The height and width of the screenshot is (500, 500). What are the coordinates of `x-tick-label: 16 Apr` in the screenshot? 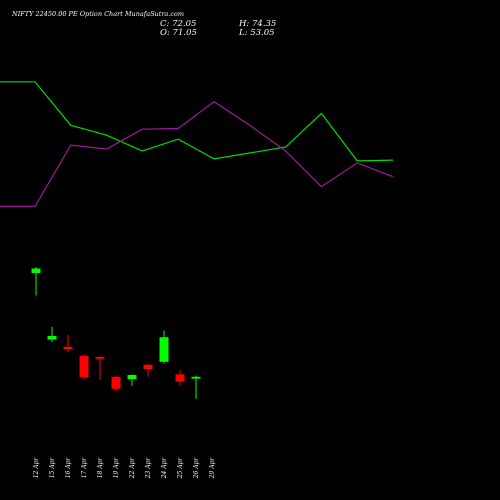 It's located at (68, 468).